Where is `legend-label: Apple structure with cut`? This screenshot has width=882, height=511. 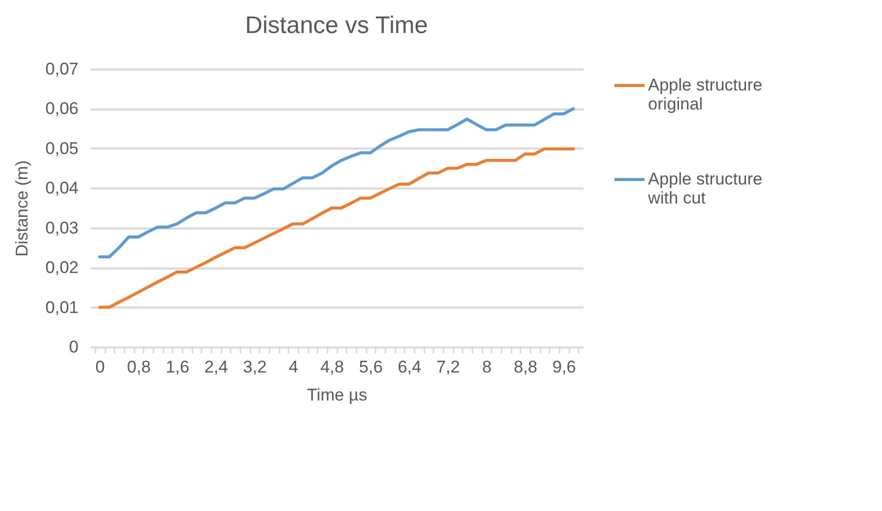
legend-label: Apple structure with cut is located at coordinates (704, 189).